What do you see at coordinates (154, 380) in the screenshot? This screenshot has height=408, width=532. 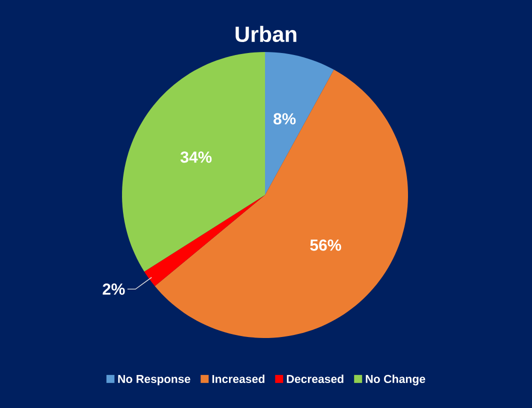 I see `legend-label: No Response` at bounding box center [154, 380].